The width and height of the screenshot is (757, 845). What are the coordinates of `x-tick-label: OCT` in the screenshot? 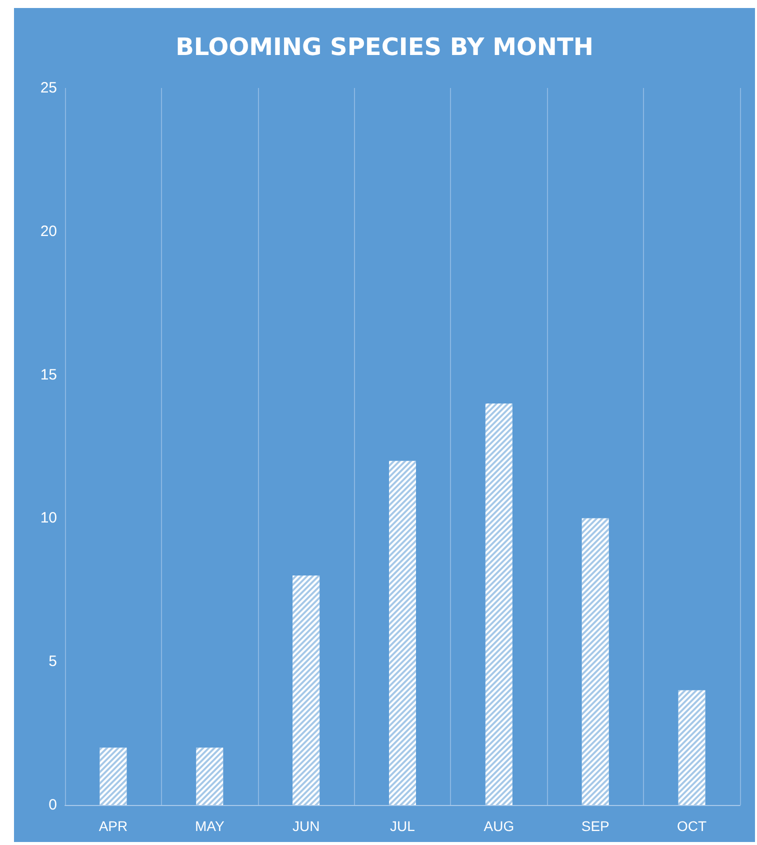 It's located at (692, 826).